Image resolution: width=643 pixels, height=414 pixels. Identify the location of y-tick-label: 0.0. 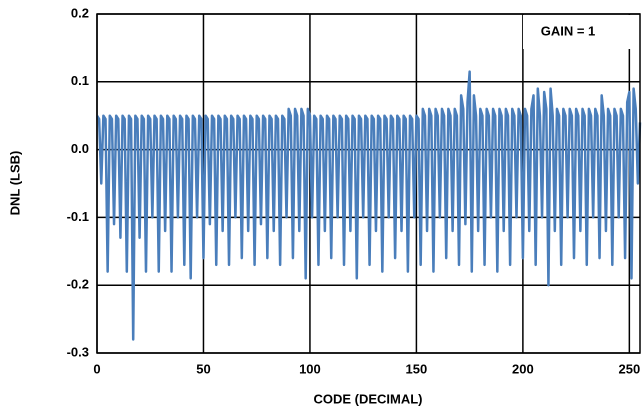
(80, 148).